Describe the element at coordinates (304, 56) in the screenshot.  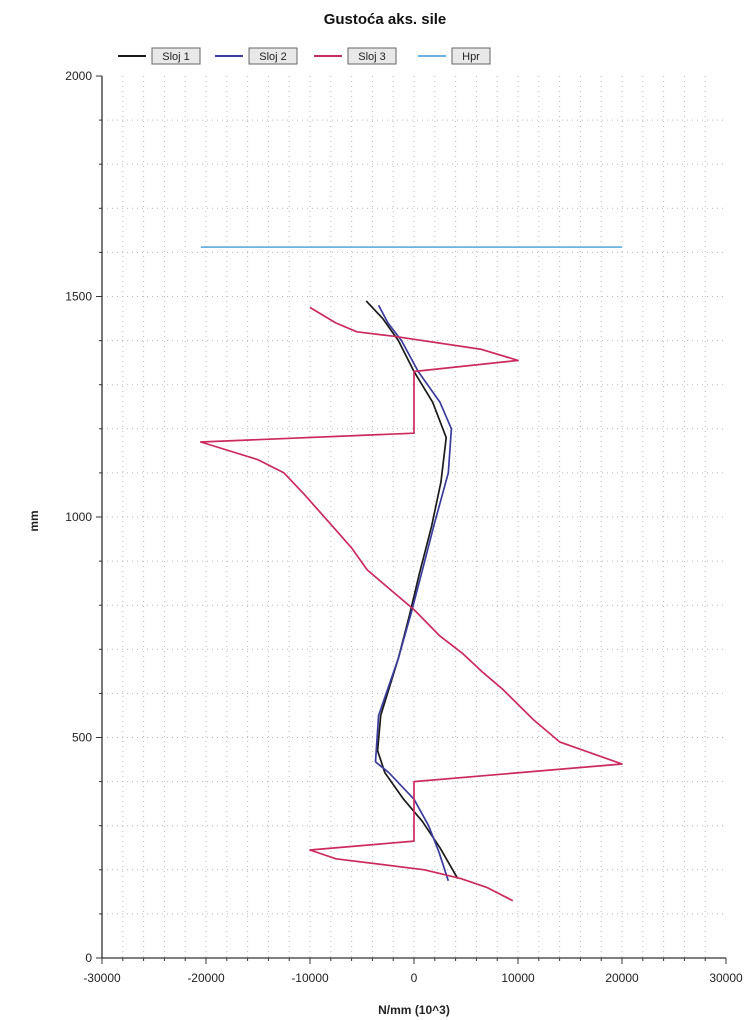
I see `legend: Sloj 1 Sloj 2 Sloj 3 Hpr` at that location.